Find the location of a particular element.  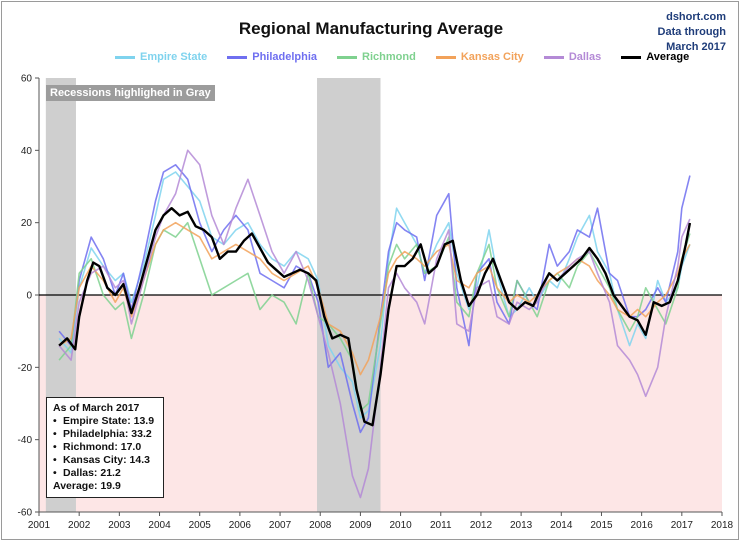

x-tick-label: 2017 is located at coordinates (682, 525).